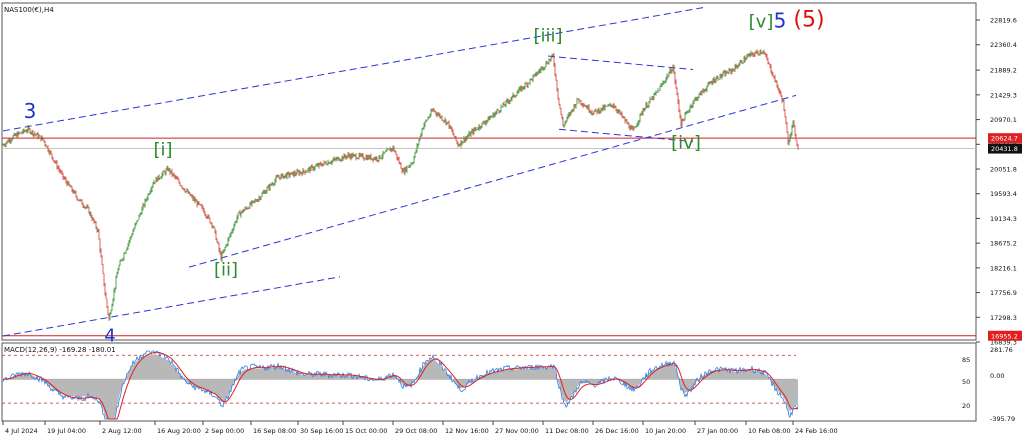  I want to click on time-tick-label: 11 Dec 08:00, so click(567, 431).